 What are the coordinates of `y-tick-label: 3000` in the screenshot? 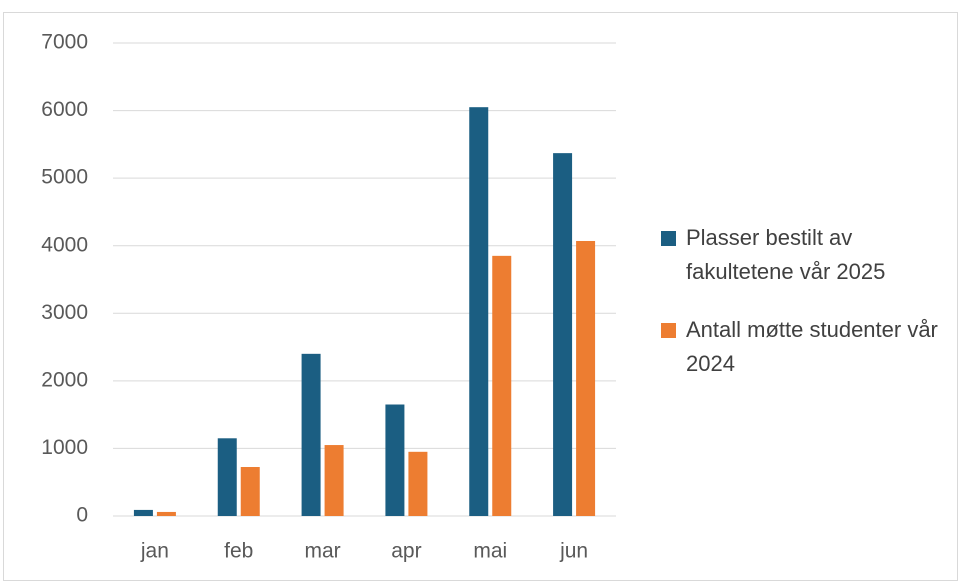 It's located at (64, 312).